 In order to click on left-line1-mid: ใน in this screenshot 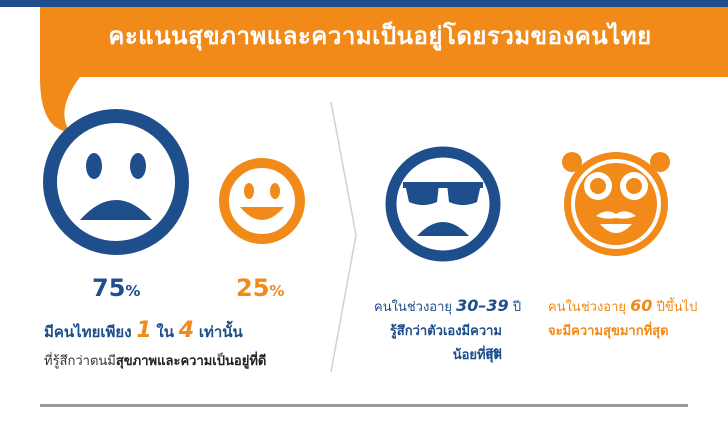, I will do `click(165, 332)`.